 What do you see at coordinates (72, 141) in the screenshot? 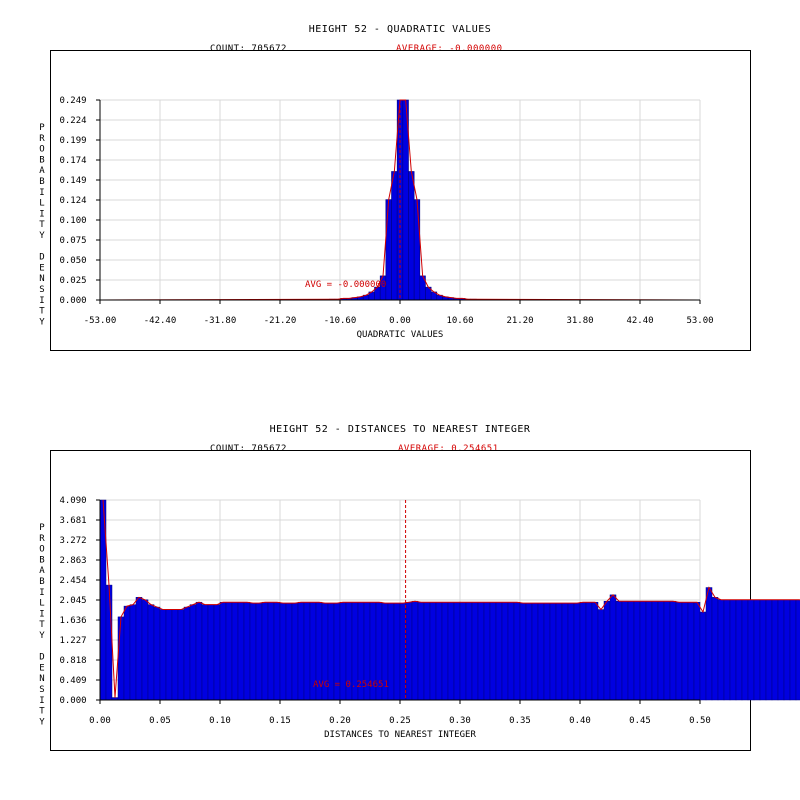
I see `y-tick-label: 0.199` at bounding box center [72, 141].